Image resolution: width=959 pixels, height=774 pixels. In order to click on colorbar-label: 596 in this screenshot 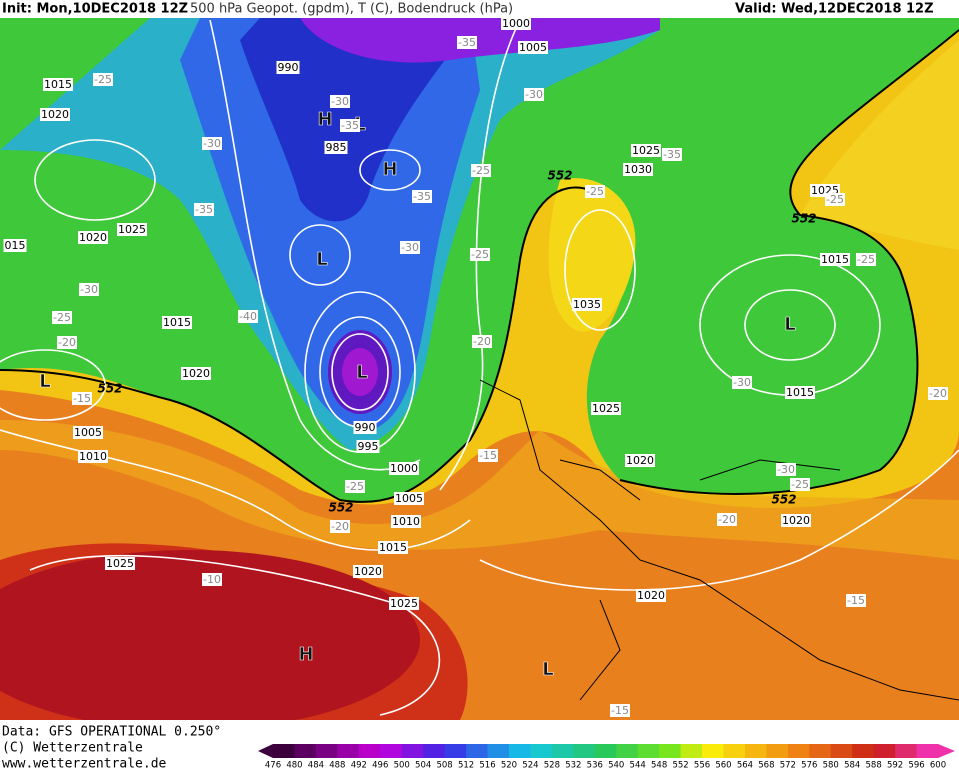, I will do `click(916, 766)`.